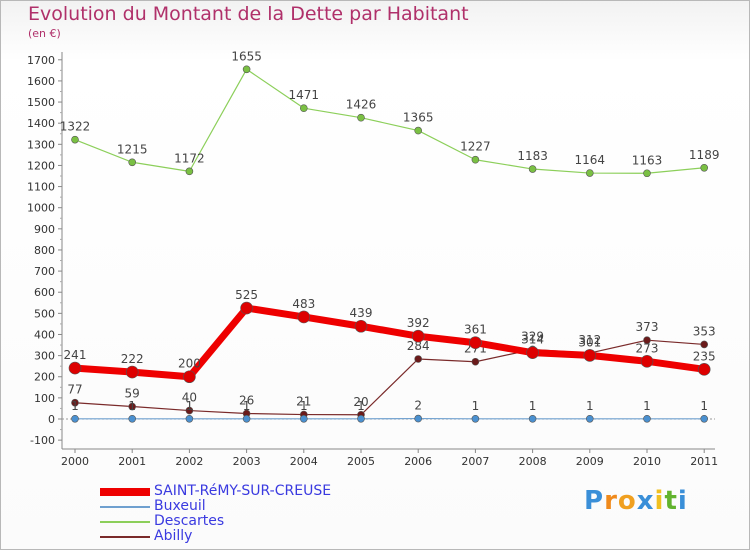 The image size is (750, 550). Describe the element at coordinates (303, 402) in the screenshot. I see `data-label: 21` at that location.